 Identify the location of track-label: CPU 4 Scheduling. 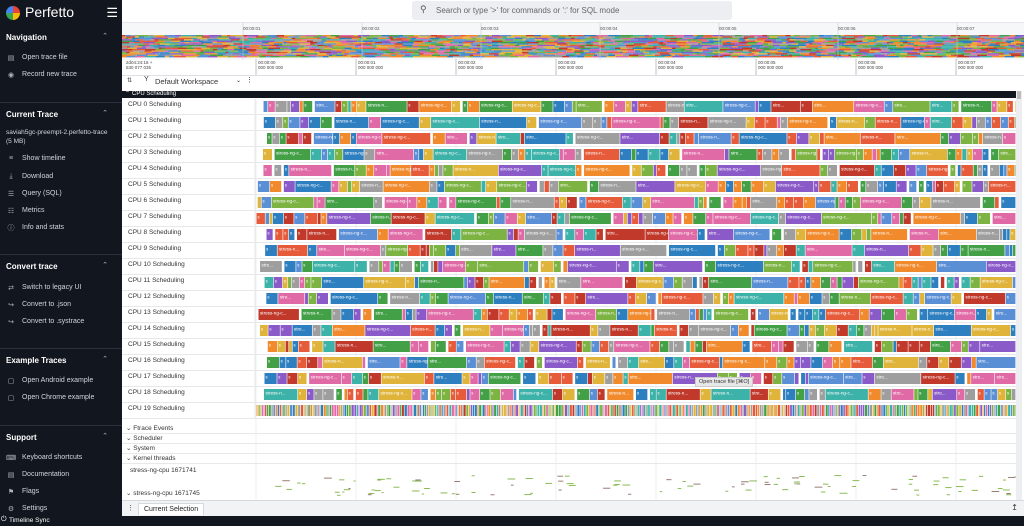
(155, 168).